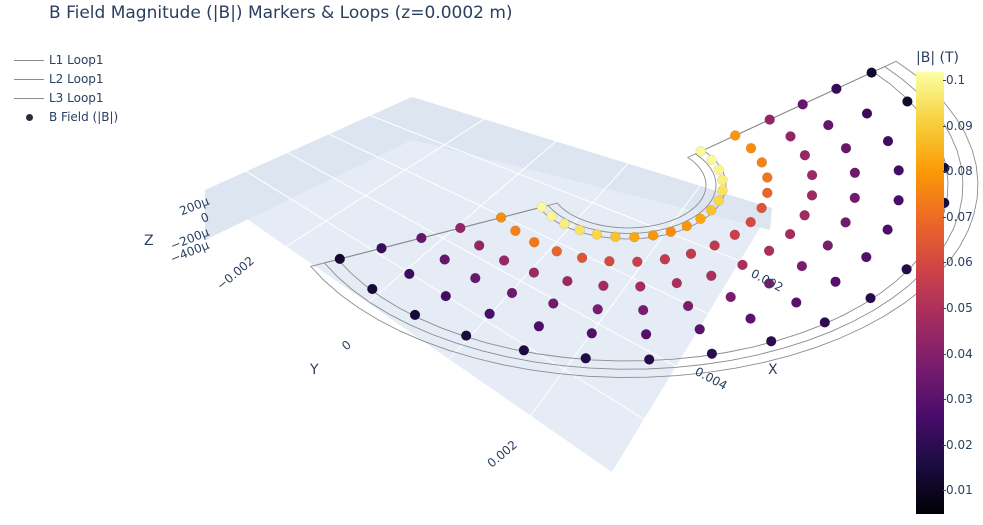 The height and width of the screenshot is (525, 983). Describe the element at coordinates (65, 116) in the screenshot. I see `legend-item-bfield: B Field (|B|)` at that location.